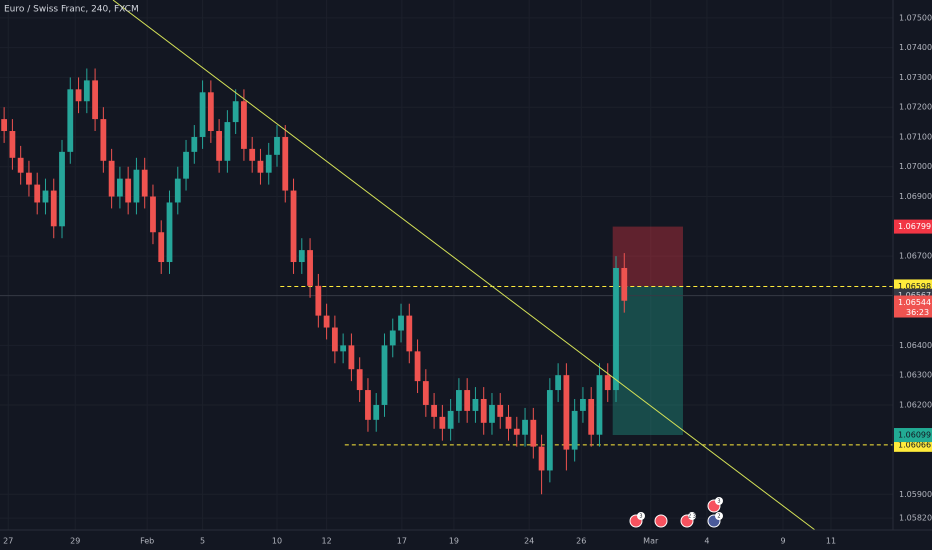 This screenshot has width=932, height=550. What do you see at coordinates (915, 17) in the screenshot?
I see `y-tick-label: 1.07500` at bounding box center [915, 17].